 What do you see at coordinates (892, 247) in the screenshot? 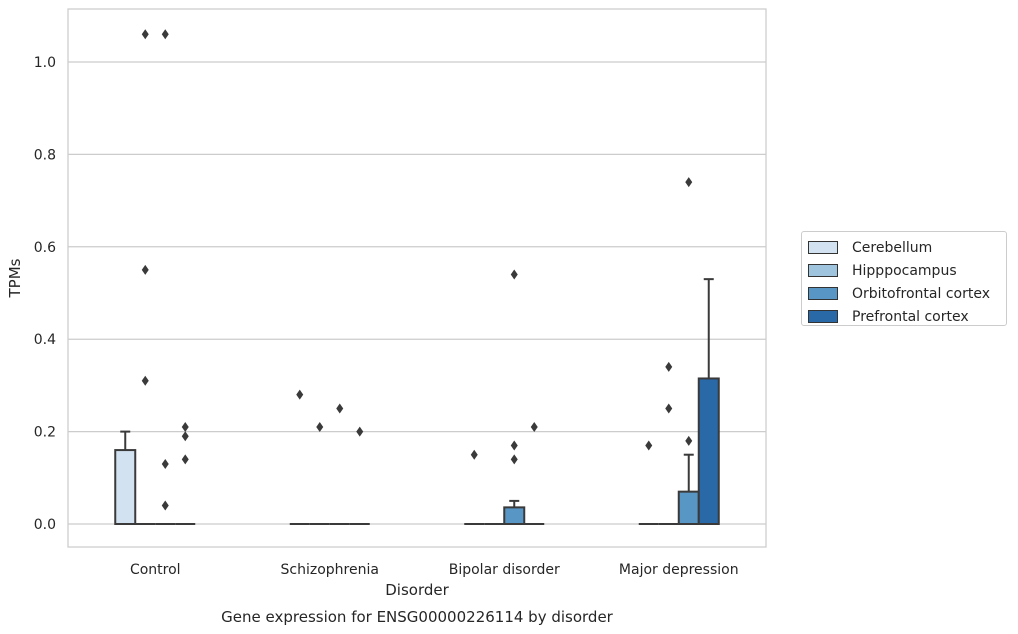
I see `legend-label: Cerebellum` at bounding box center [892, 247].